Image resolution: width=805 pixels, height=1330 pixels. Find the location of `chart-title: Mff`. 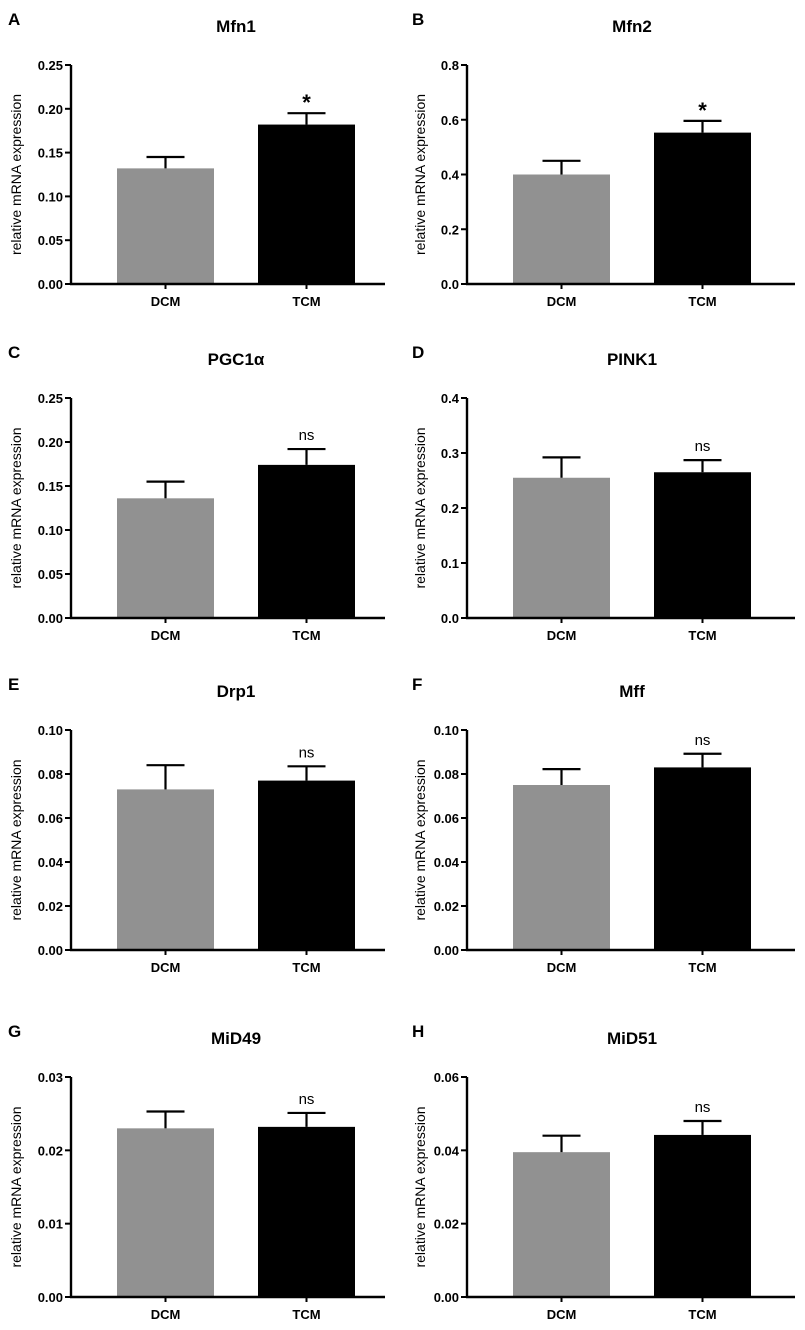

chart-title: Mff is located at coordinates (632, 691).